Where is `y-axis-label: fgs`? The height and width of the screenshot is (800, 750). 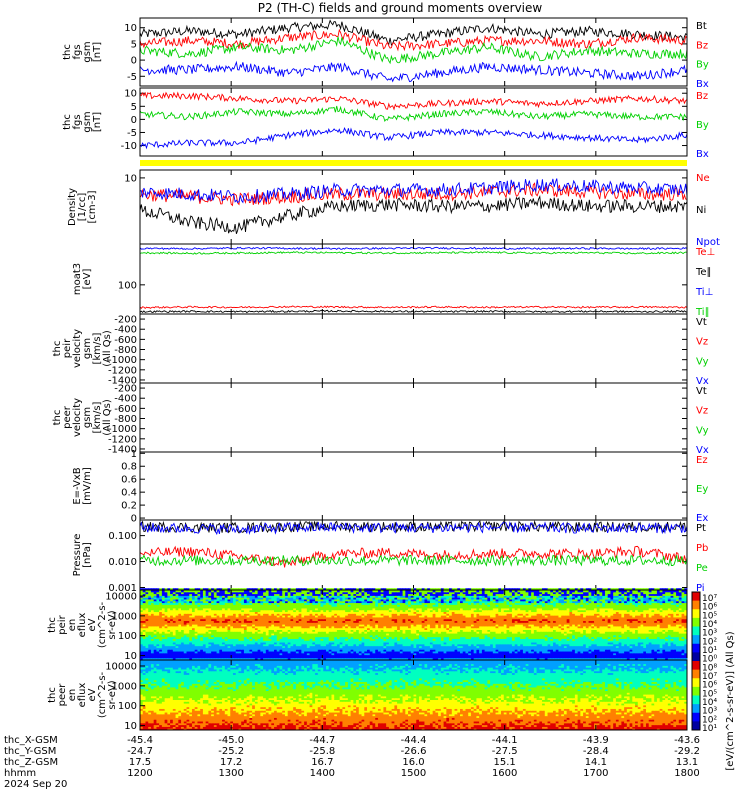 y-axis-label: fgs is located at coordinates (77, 51).